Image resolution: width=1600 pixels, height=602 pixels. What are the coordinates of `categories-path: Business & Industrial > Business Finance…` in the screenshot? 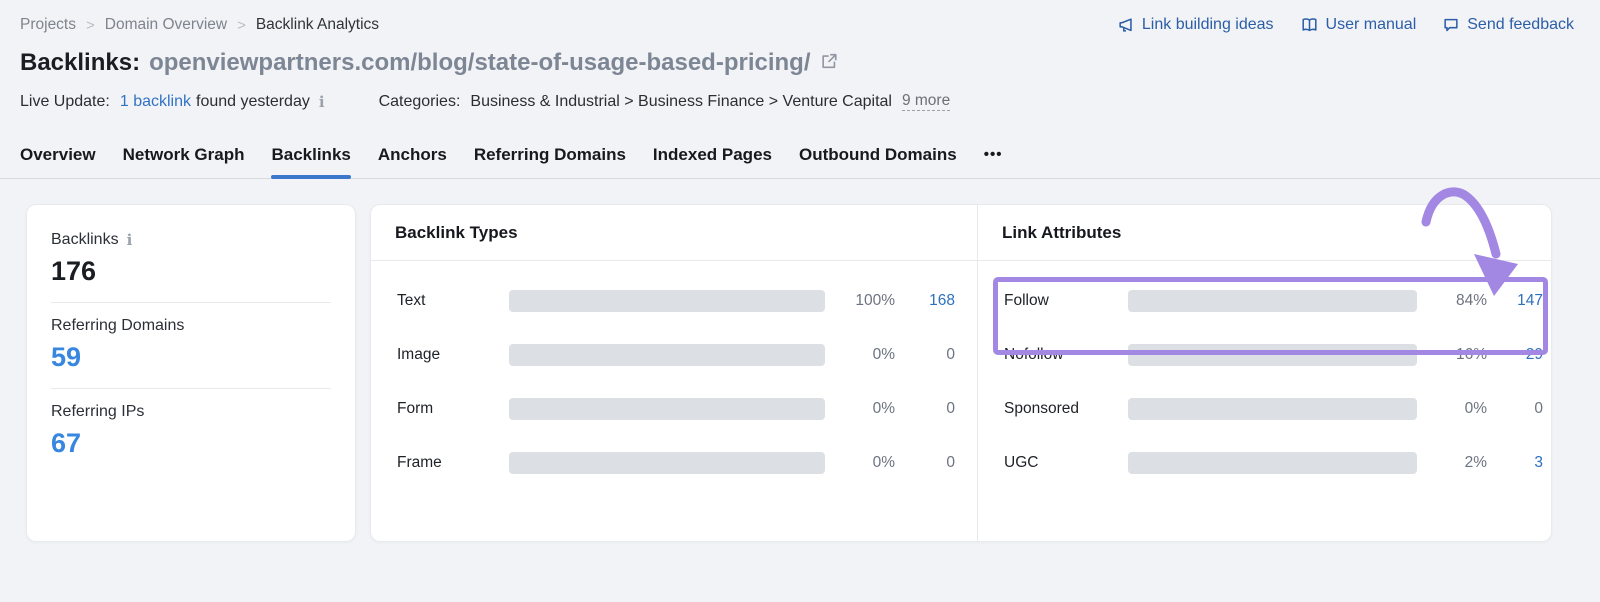 It's located at (681, 101).